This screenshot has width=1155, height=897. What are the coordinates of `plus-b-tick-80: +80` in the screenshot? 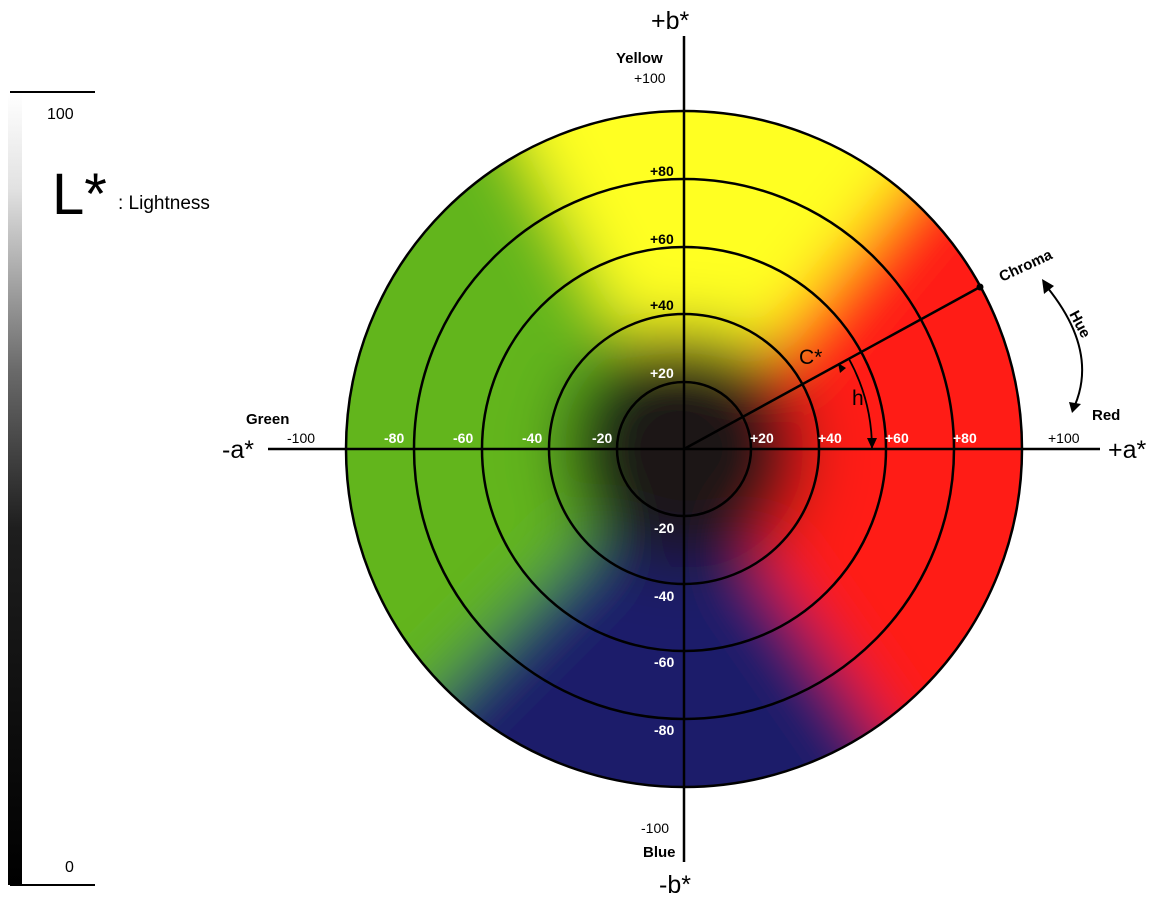 It's located at (662, 171).